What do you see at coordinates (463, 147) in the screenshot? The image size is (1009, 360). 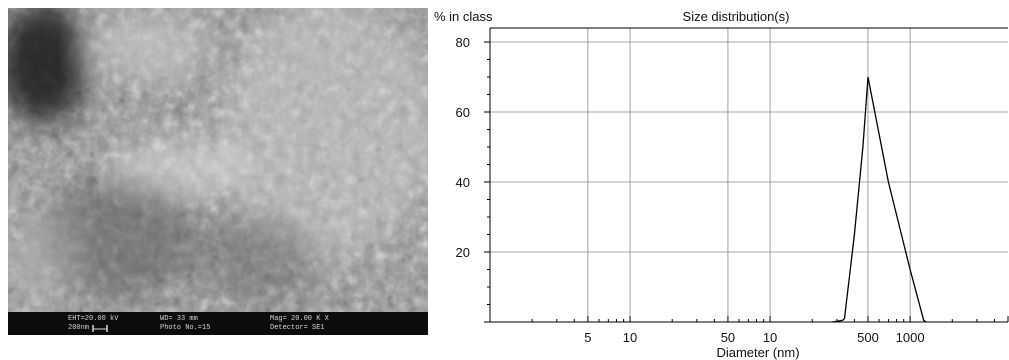 I see `y-tick-labels: 20 40 60 80` at bounding box center [463, 147].